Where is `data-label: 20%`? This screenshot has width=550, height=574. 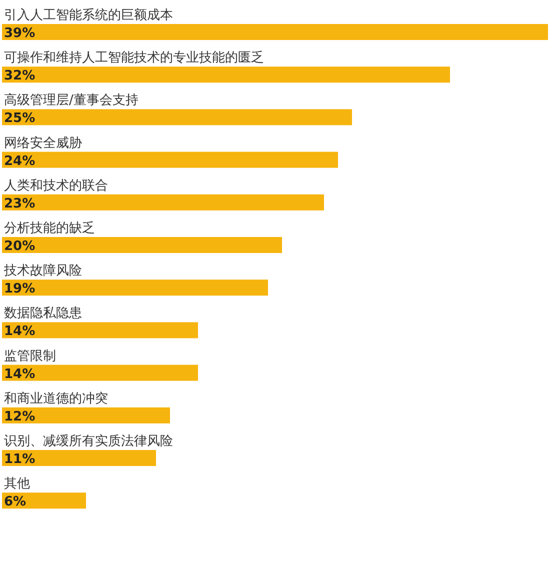 data-label: 20% is located at coordinates (20, 246).